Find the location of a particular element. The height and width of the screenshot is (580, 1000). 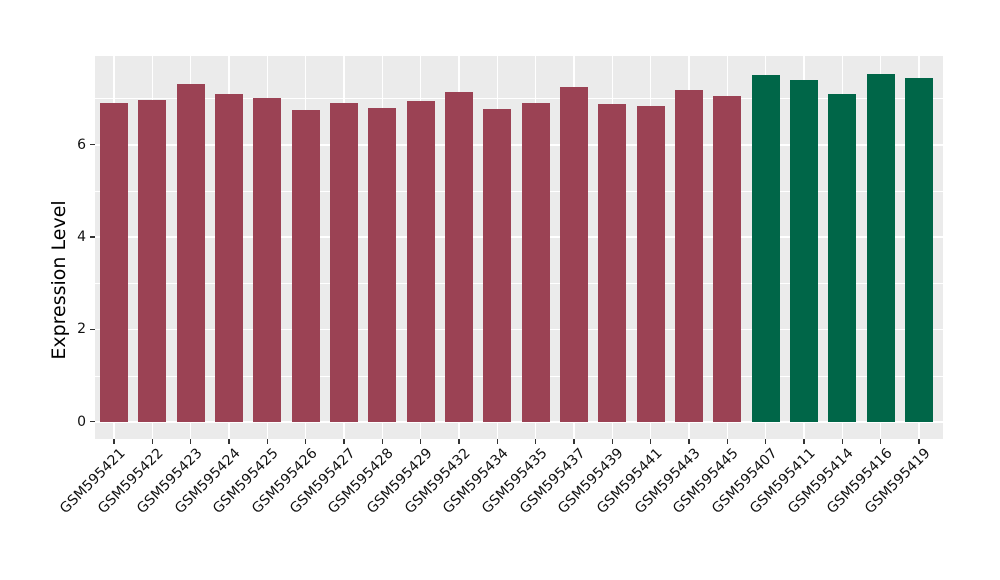

x-tick-GSM595421 is located at coordinates (114, 441).